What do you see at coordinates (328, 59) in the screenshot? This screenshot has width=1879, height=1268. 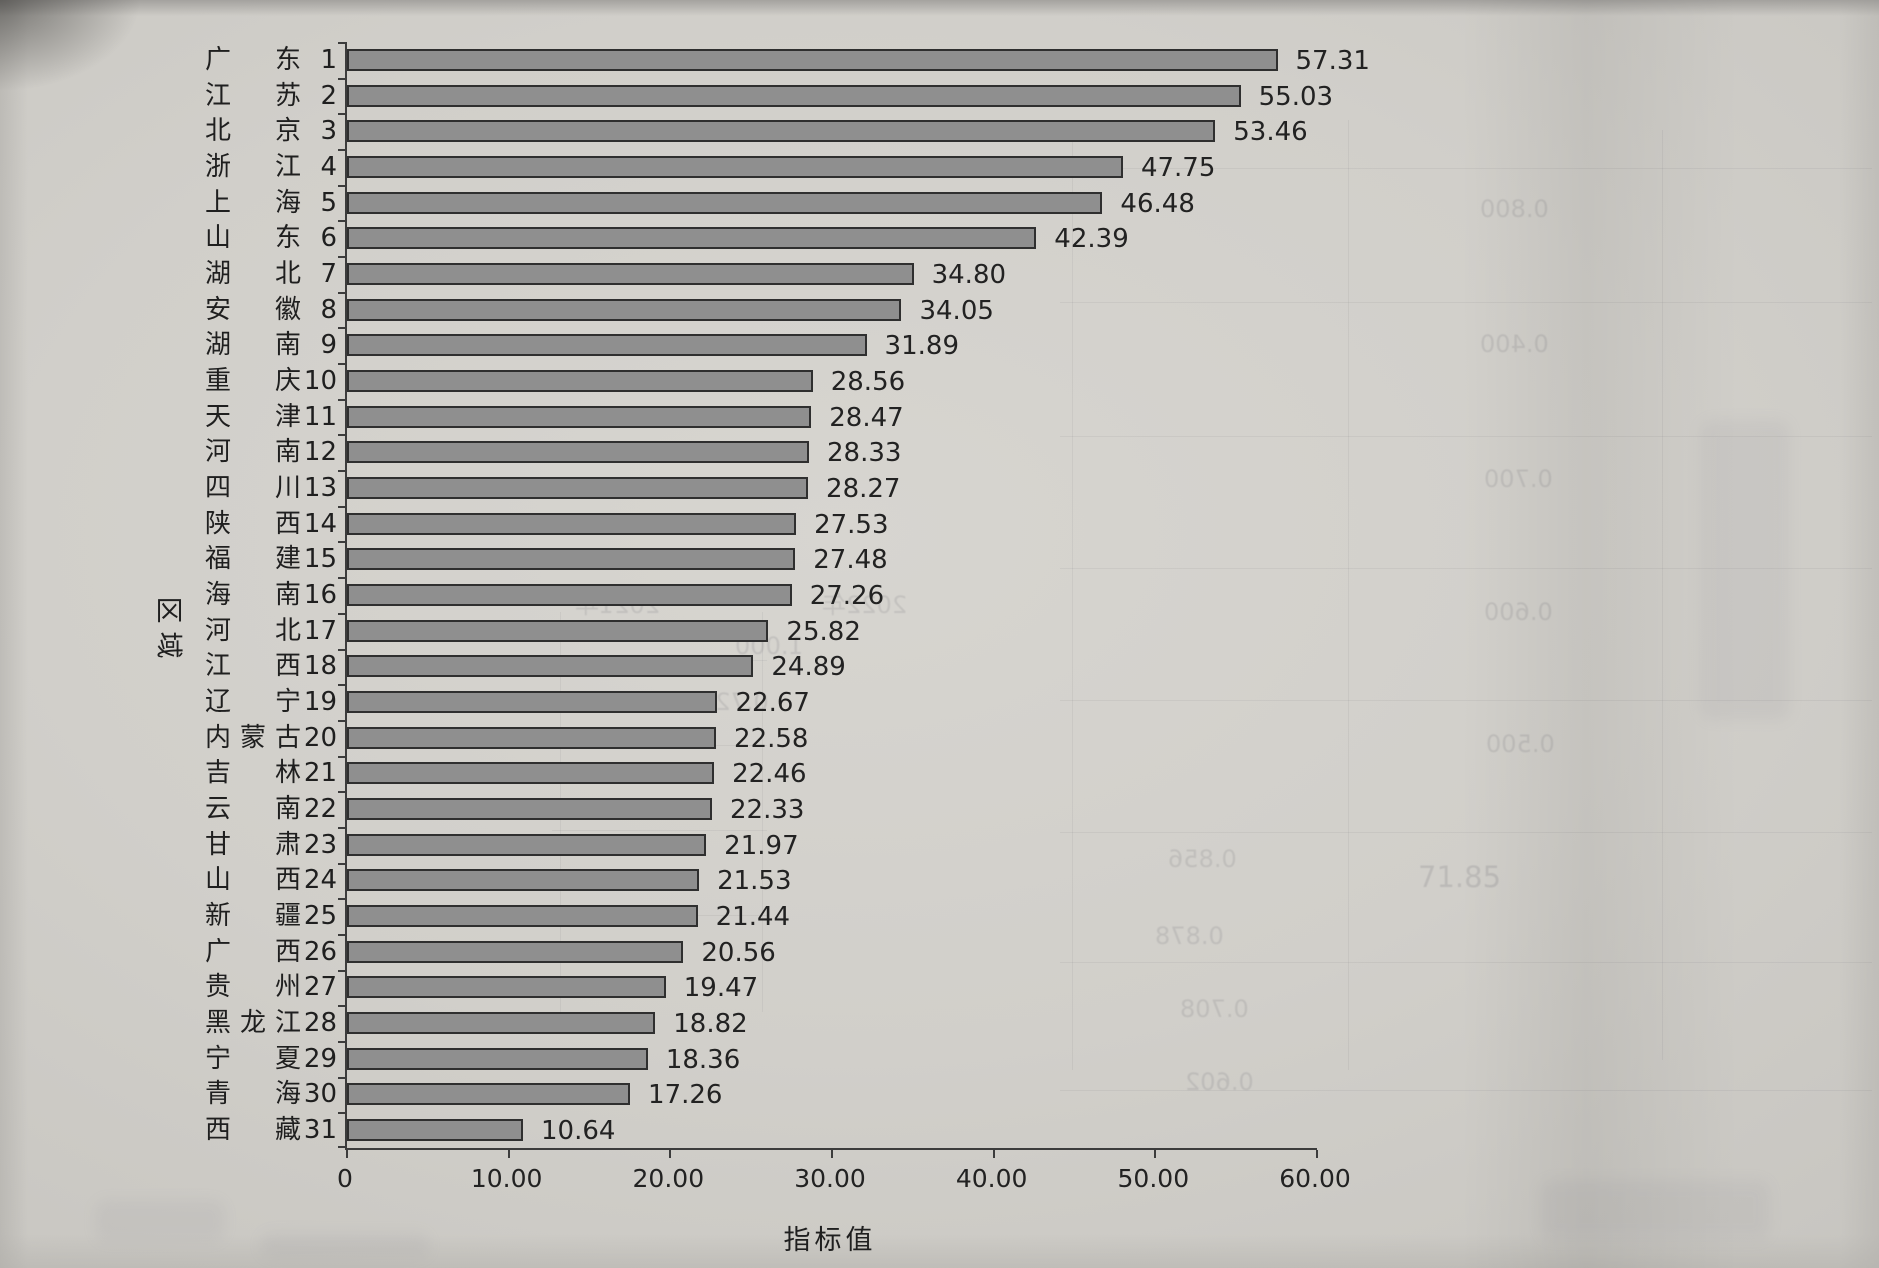 I see `rank-number-label: 1` at bounding box center [328, 59].